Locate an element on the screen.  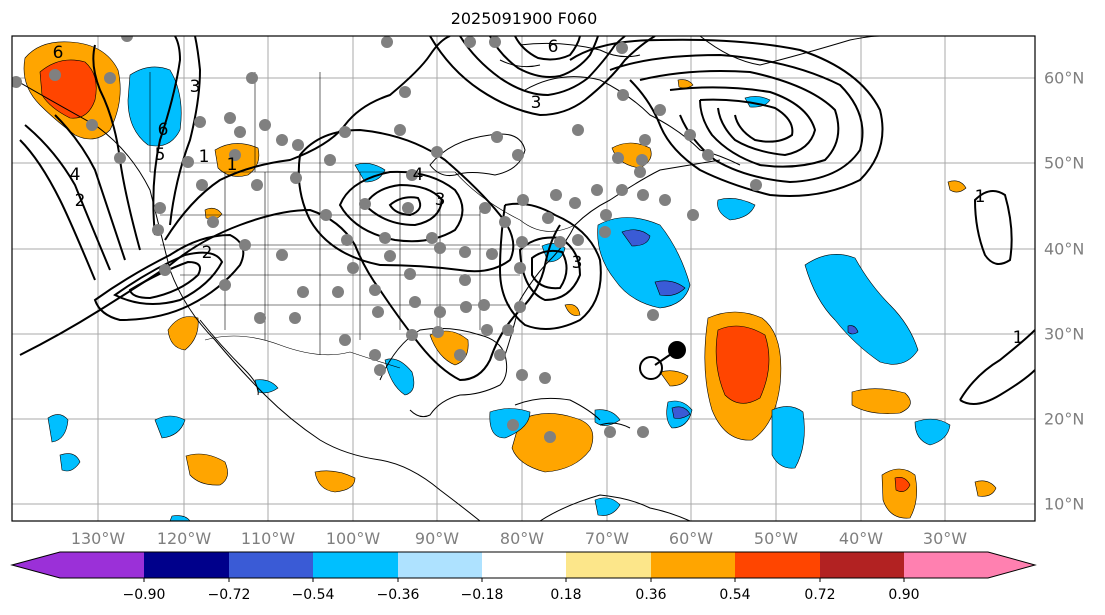
contour-label: 5 is located at coordinates (160, 155).